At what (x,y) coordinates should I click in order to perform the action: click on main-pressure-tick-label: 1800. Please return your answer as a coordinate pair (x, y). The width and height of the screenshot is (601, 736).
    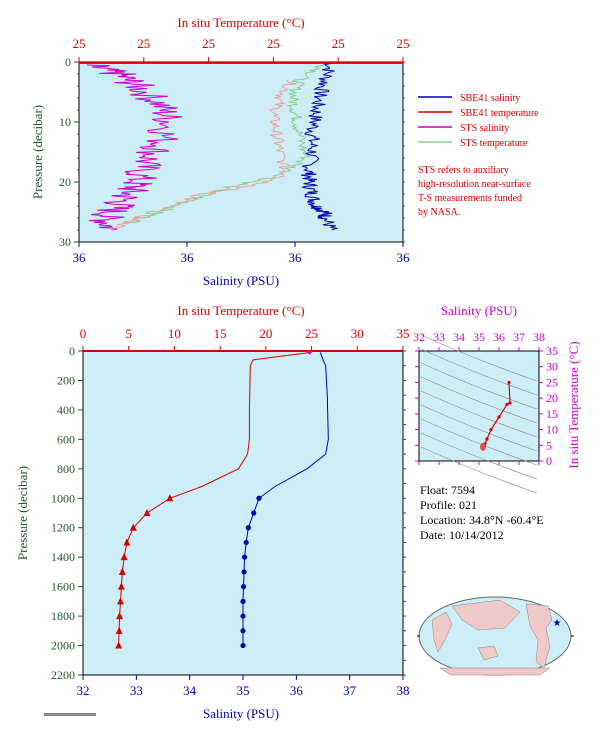
    Looking at the image, I should click on (63, 616).